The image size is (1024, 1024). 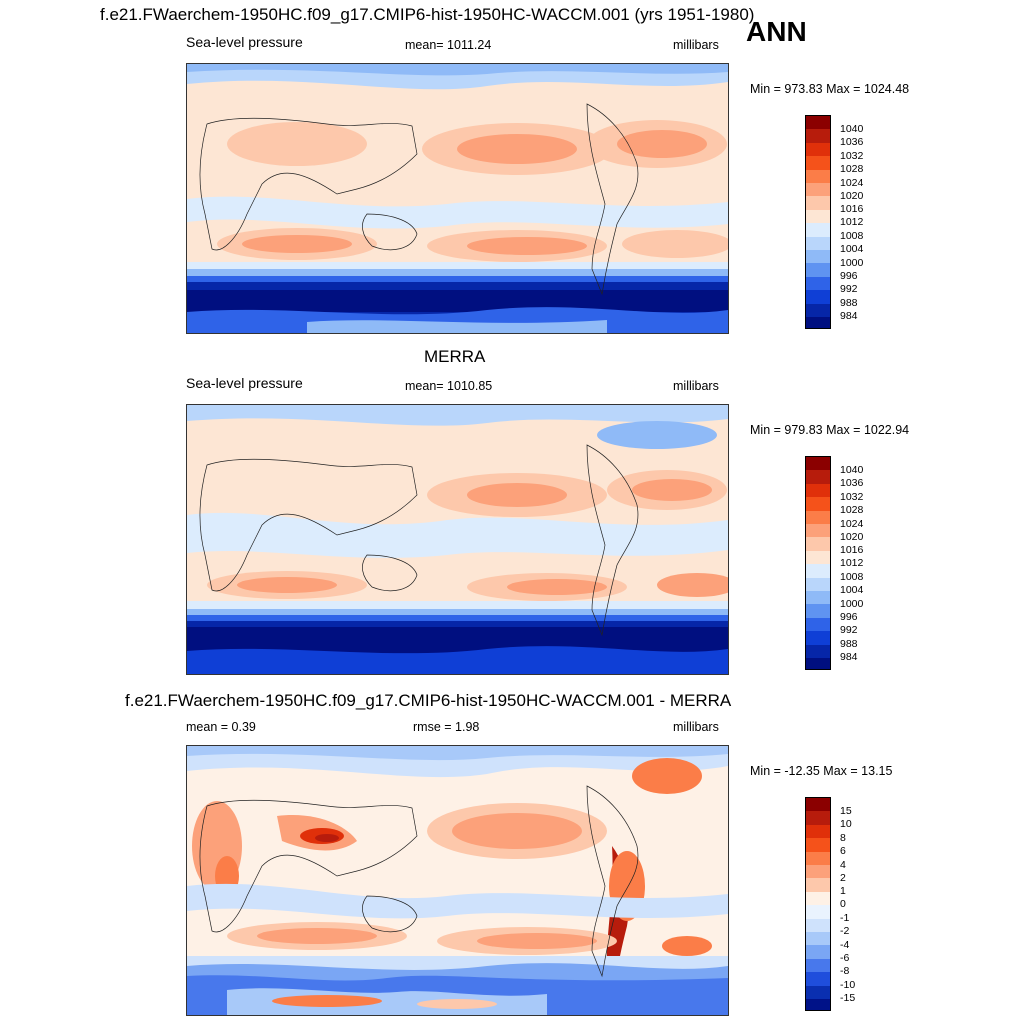 What do you see at coordinates (843, 878) in the screenshot?
I see `panel3-colorbar-label: 2` at bounding box center [843, 878].